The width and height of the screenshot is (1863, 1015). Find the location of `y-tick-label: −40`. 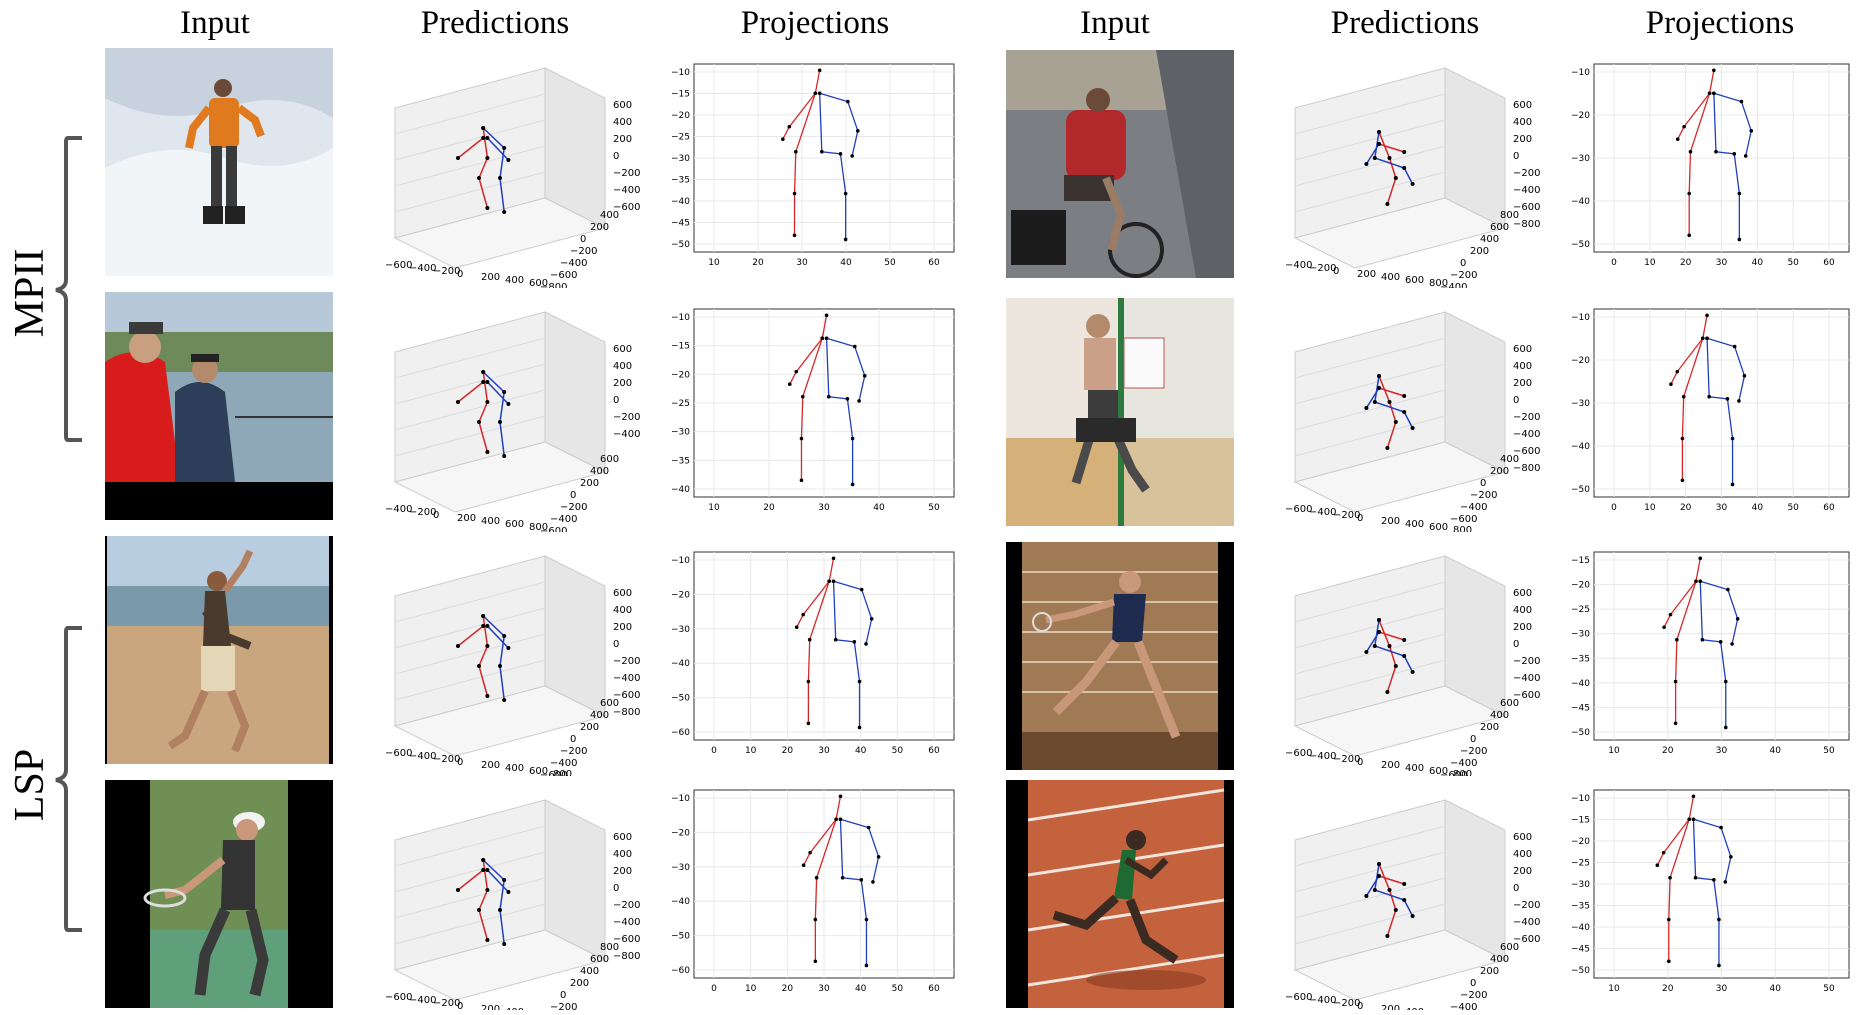

y-tick-label: −40 is located at coordinates (1580, 684).